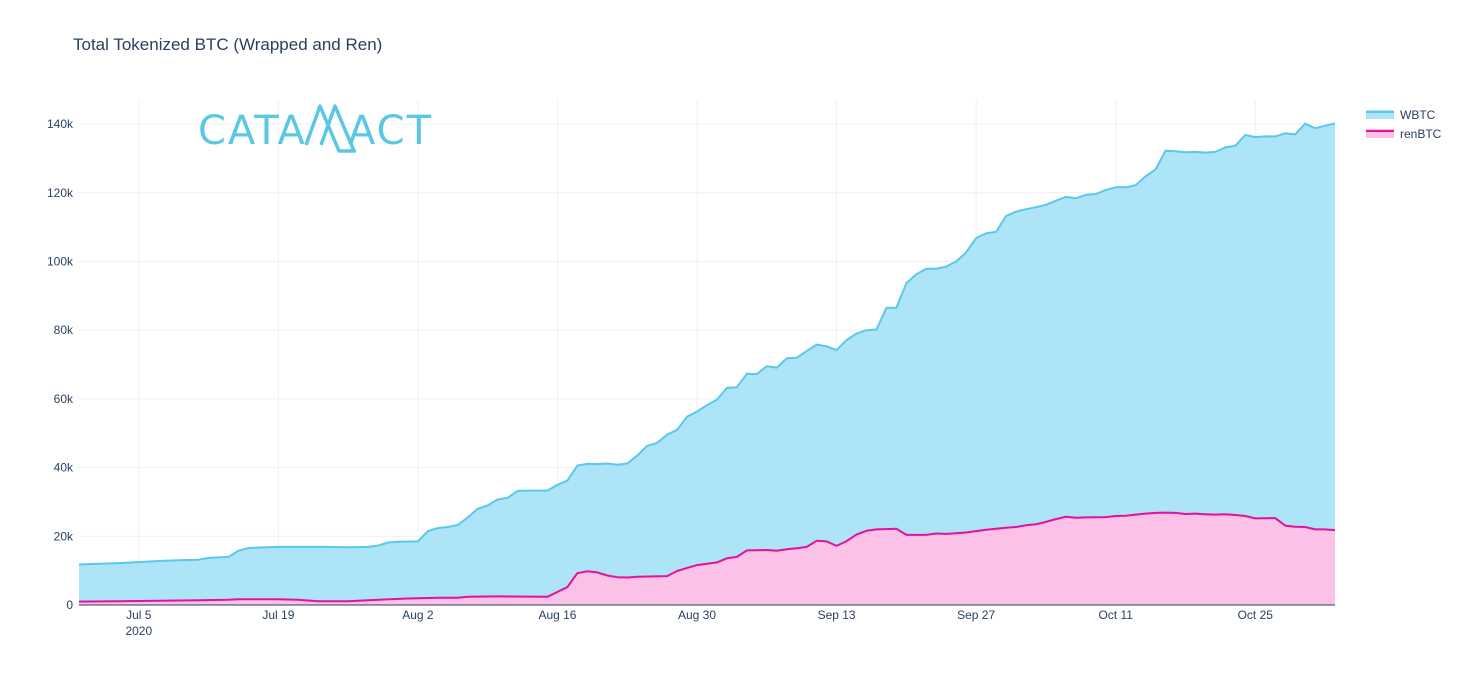  I want to click on y-tick-label: 100k, so click(60, 261).